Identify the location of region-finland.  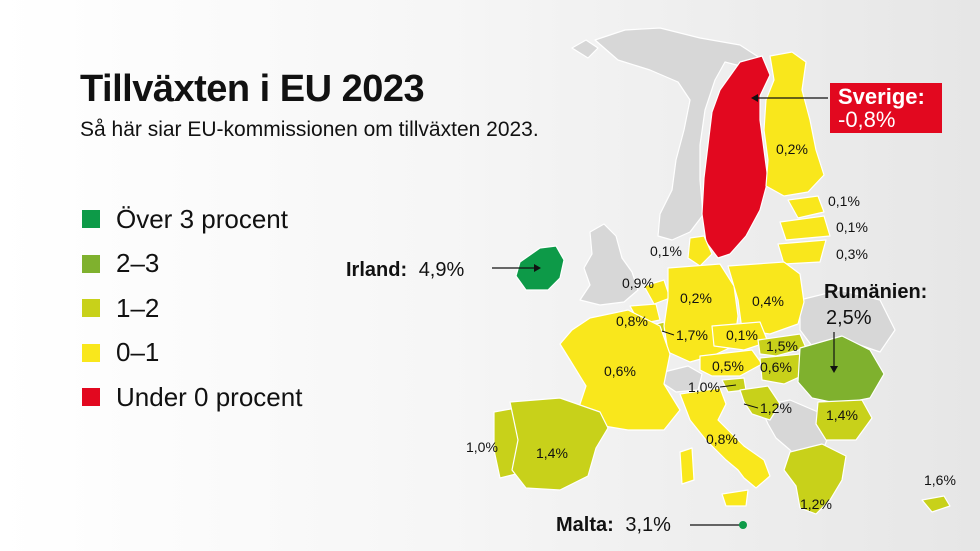
(794, 124).